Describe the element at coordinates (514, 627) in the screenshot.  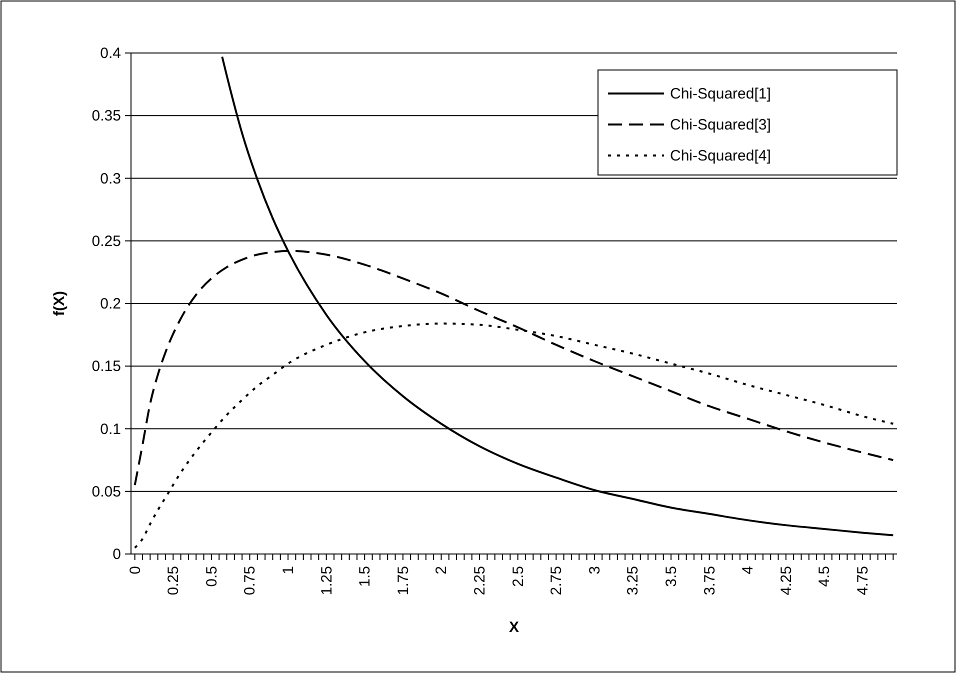
I see `x-axis-title: X` at that location.